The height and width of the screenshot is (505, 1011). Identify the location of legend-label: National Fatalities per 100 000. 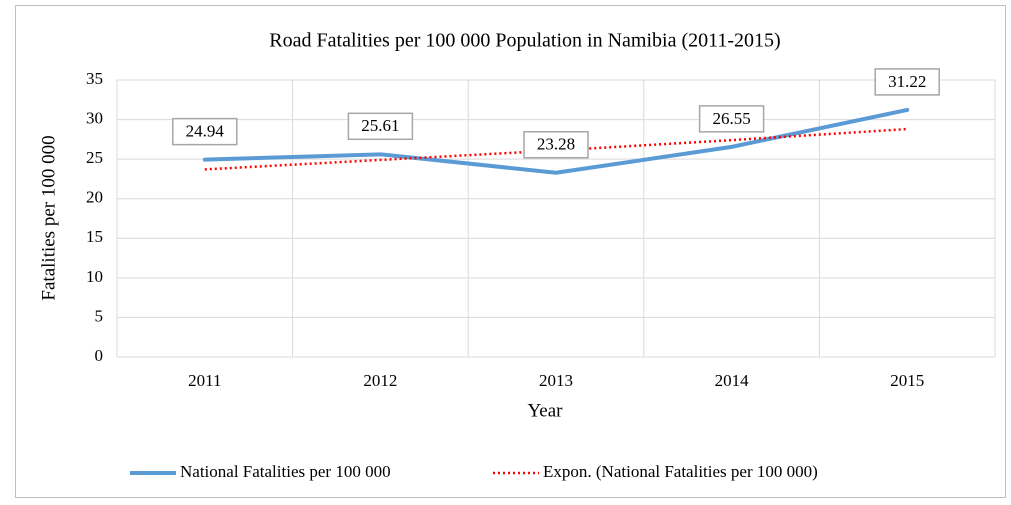
(285, 471).